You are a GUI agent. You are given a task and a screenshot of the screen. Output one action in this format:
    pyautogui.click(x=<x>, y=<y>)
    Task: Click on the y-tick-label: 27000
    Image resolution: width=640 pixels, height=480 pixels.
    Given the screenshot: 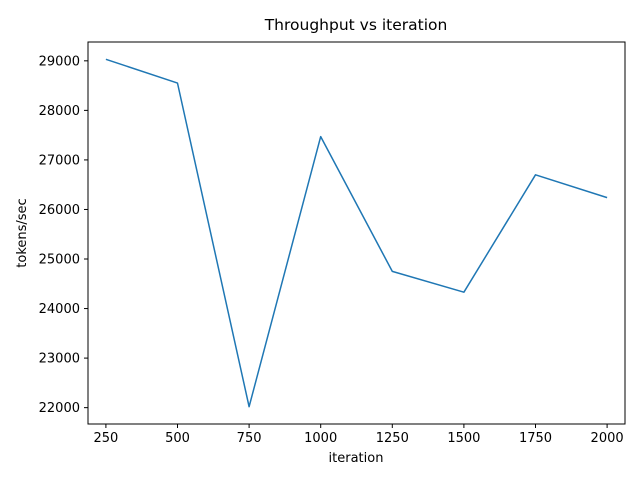 What is the action you would take?
    pyautogui.click(x=59, y=160)
    